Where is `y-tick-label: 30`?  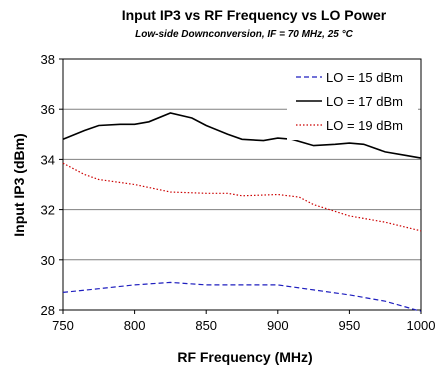 y-tick-label: 30 is located at coordinates (48, 260).